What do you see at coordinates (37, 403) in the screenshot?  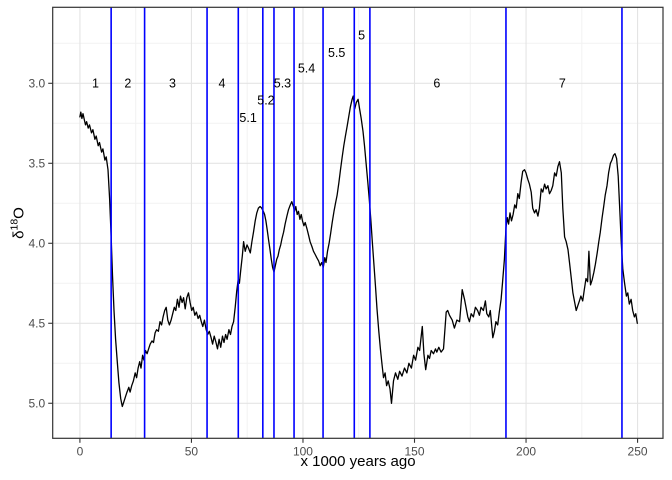 I see `y-tick-label: 5.0` at bounding box center [37, 403].